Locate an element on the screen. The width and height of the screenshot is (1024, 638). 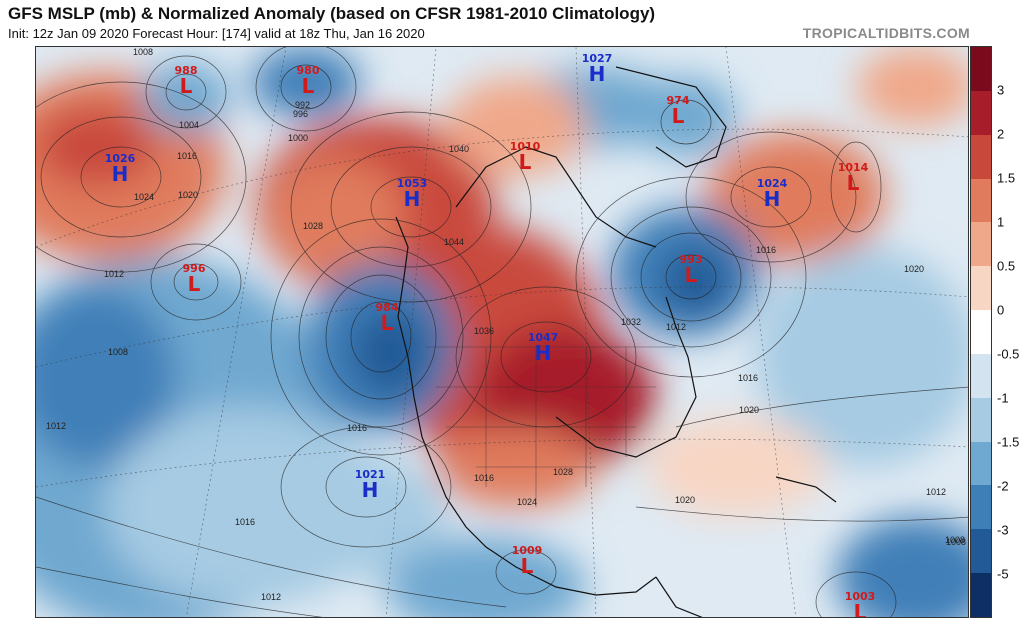
isobar-label: 996 is located at coordinates (301, 114).